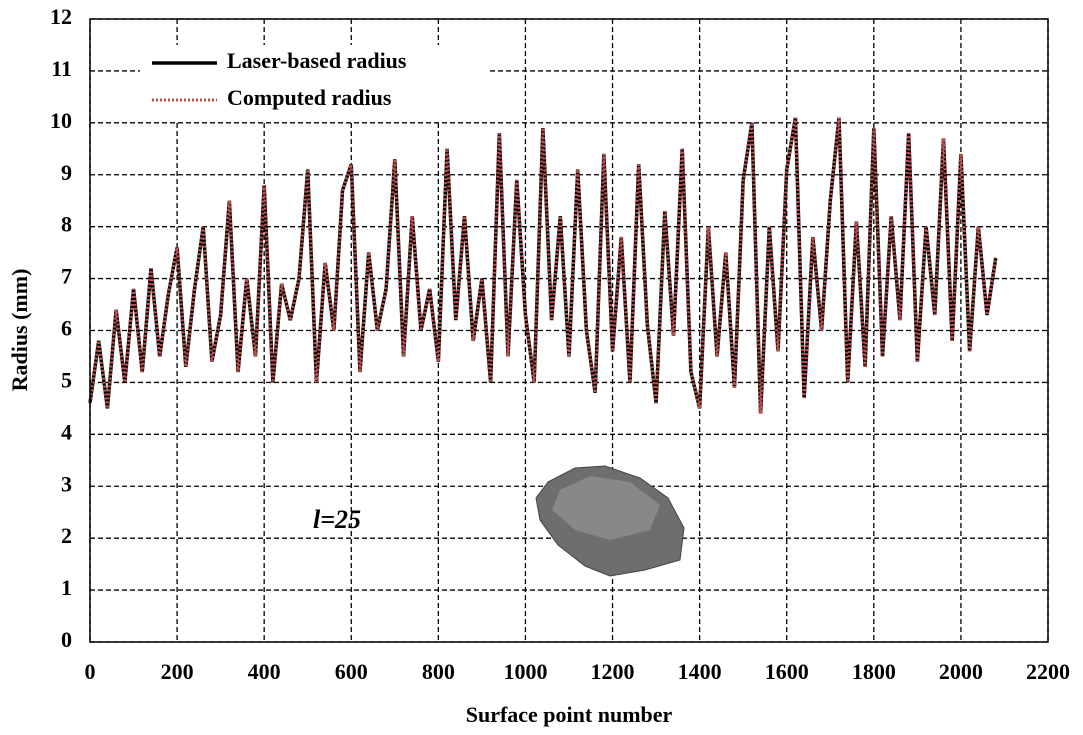 The image size is (1083, 735). Describe the element at coordinates (961, 671) in the screenshot. I see `x-tick-label: 2000` at that location.